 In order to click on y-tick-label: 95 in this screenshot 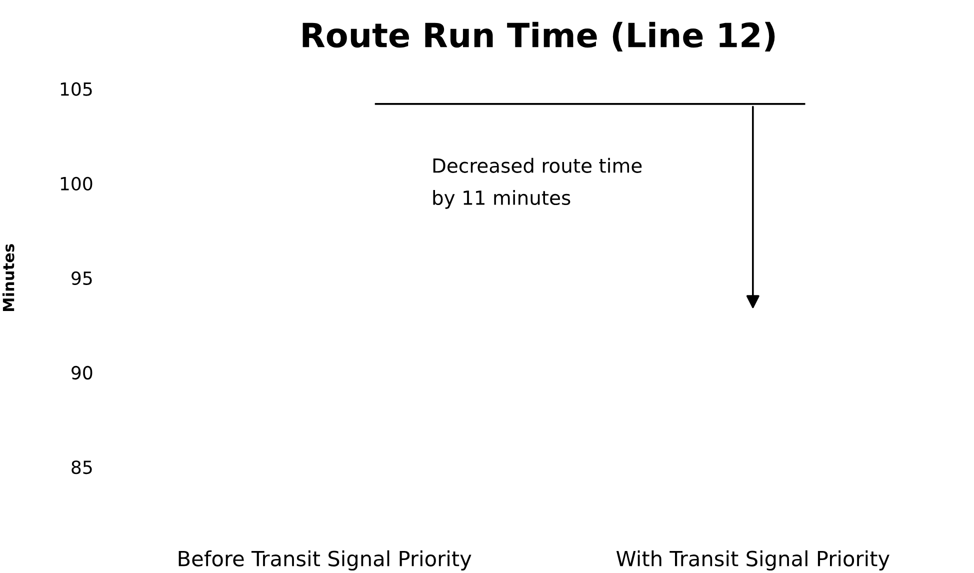, I will do `click(82, 278)`.